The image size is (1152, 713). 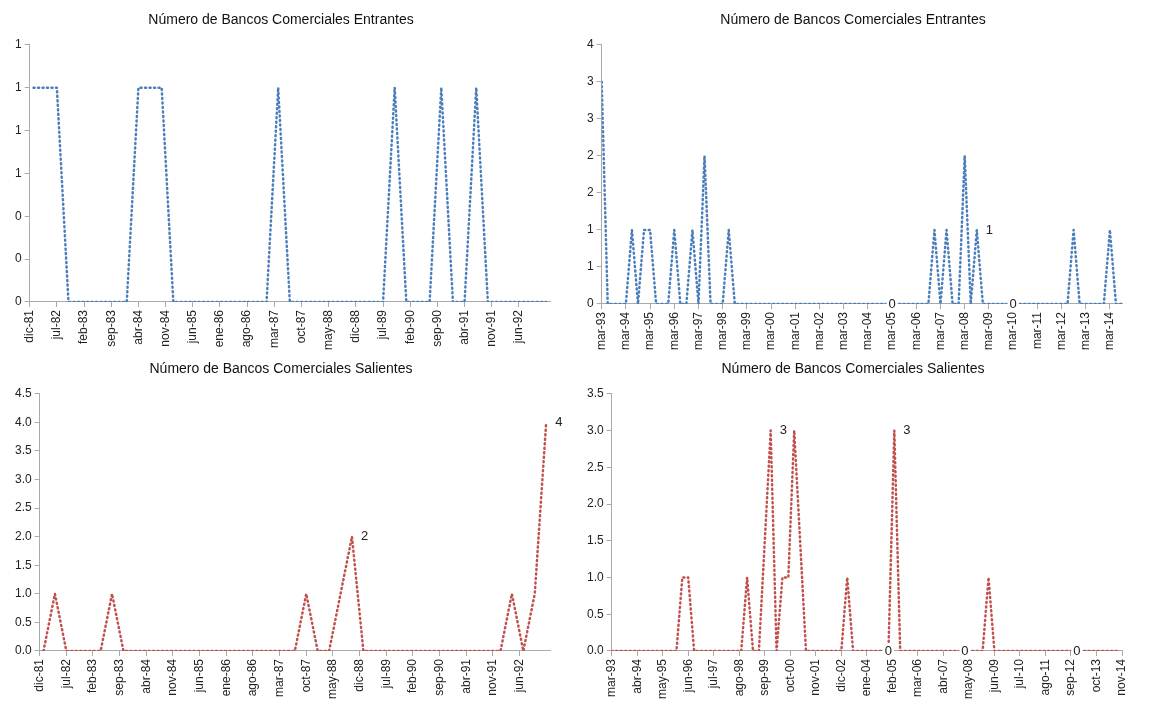 What do you see at coordinates (968, 678) in the screenshot?
I see `x-tick-label: may-08` at bounding box center [968, 678].